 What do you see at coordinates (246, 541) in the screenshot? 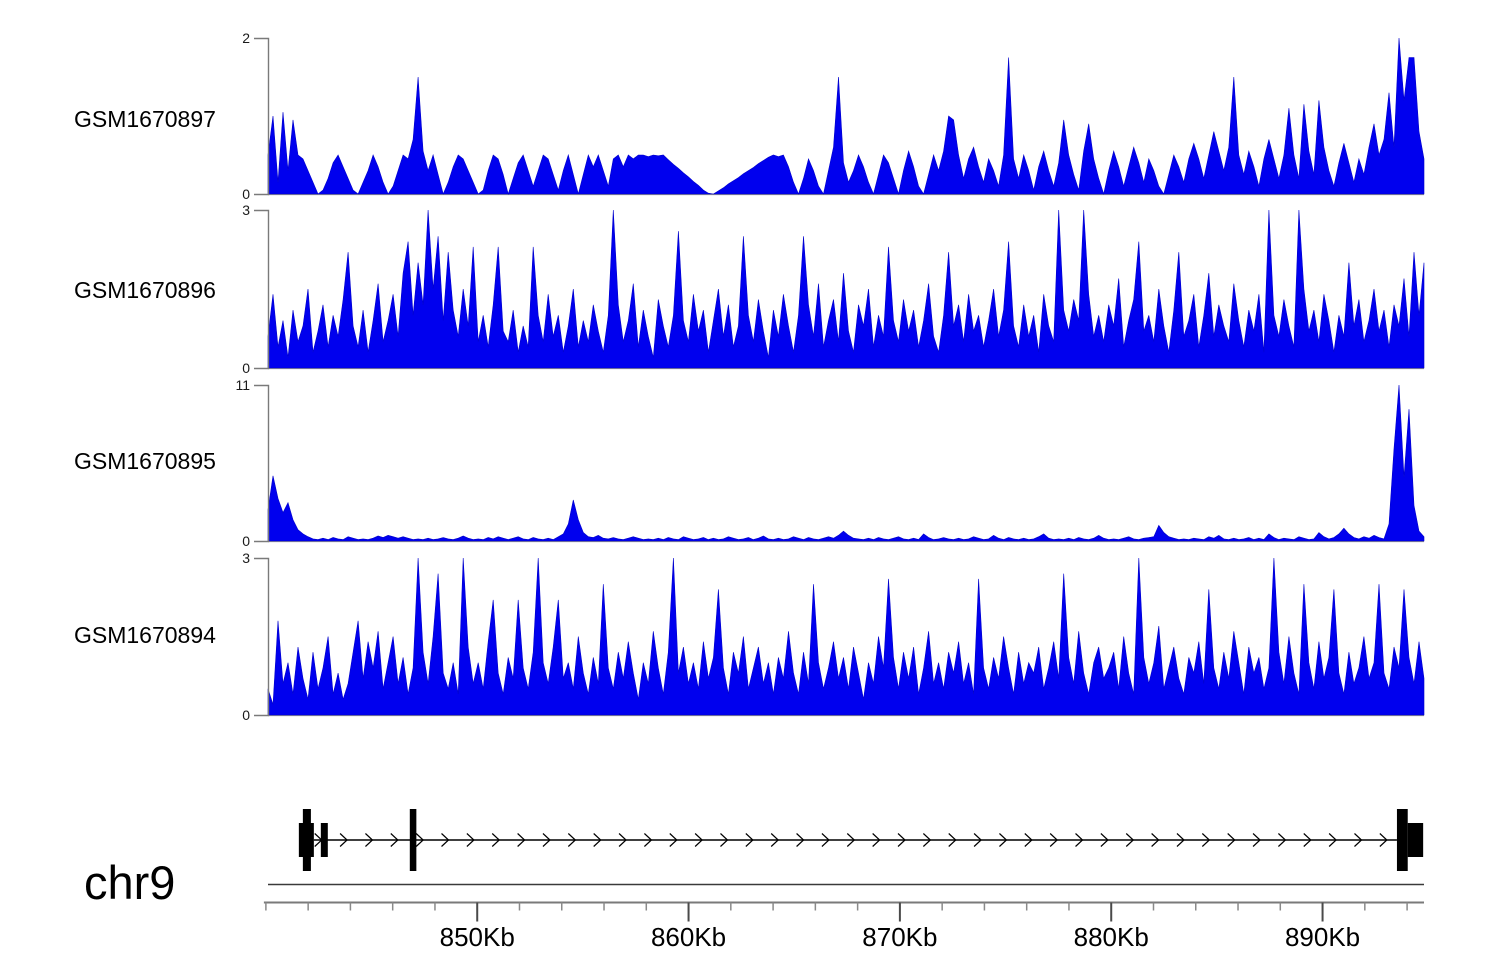
I see `y-min-label-track3: 0` at bounding box center [246, 541].